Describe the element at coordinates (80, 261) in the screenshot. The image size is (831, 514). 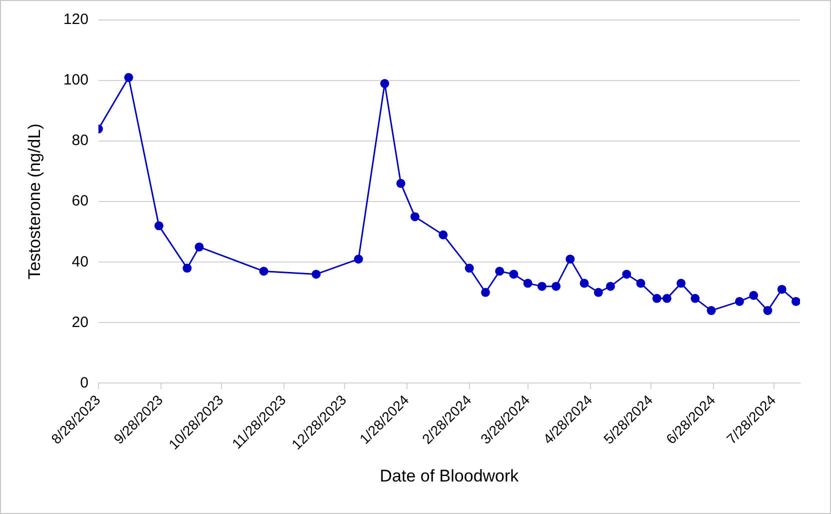
I see `y-tick-label: 40` at that location.